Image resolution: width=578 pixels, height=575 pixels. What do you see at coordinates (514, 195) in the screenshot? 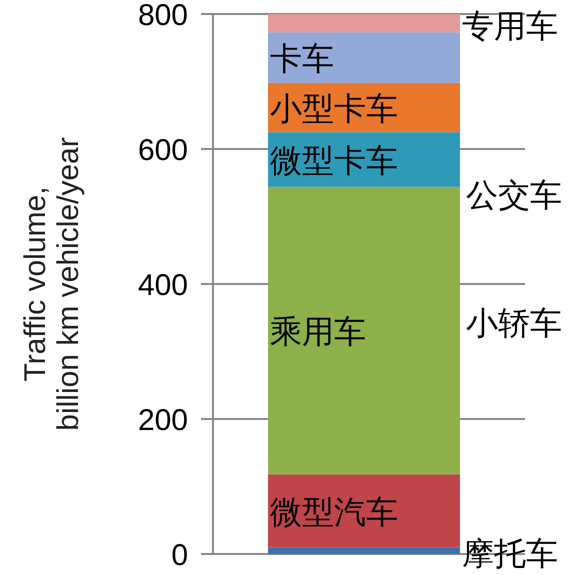
I see `annotation: 公交车` at bounding box center [514, 195].